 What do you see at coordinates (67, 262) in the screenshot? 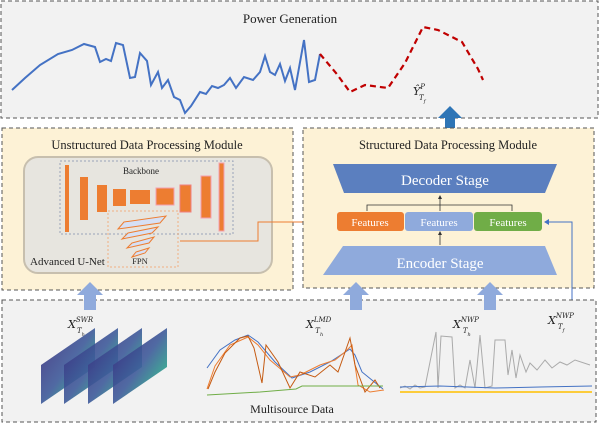
I see `advanced-unet-label: Advanced U-Net` at bounding box center [67, 262].